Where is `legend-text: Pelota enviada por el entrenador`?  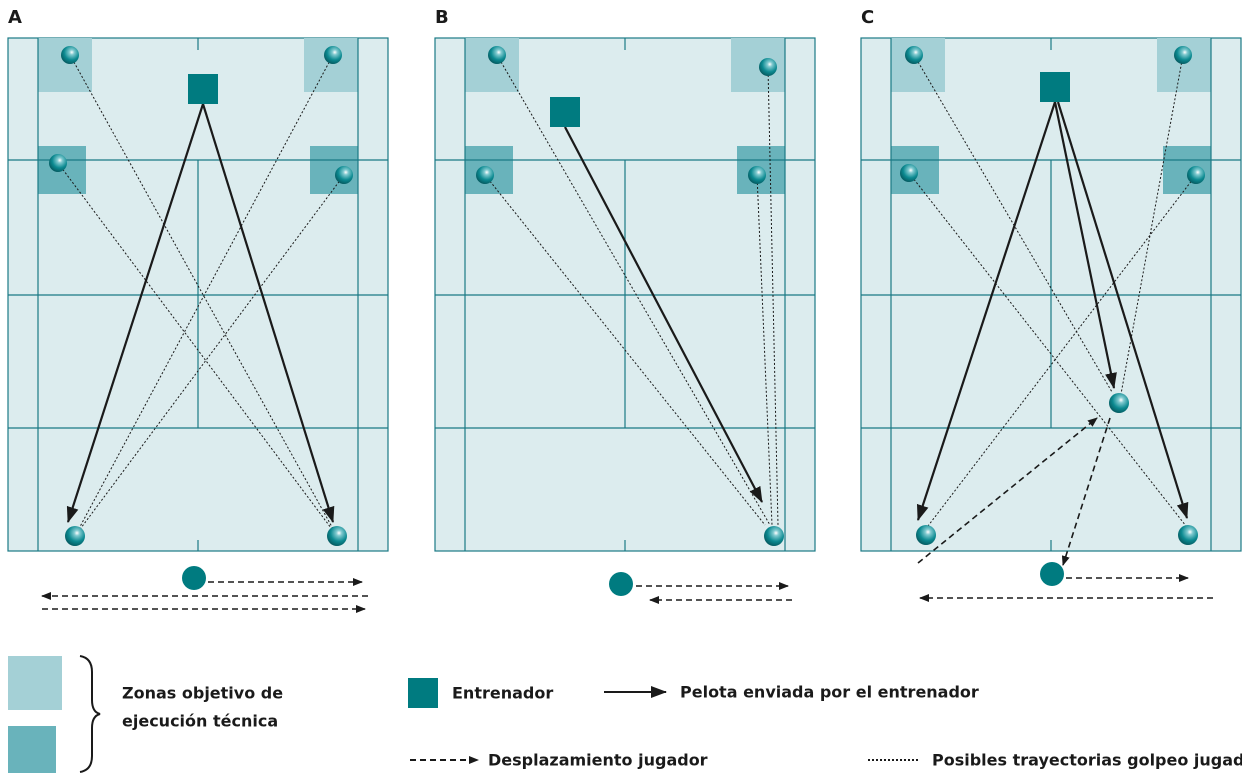
legend-text: Pelota enviada por el entrenador is located at coordinates (829, 692).